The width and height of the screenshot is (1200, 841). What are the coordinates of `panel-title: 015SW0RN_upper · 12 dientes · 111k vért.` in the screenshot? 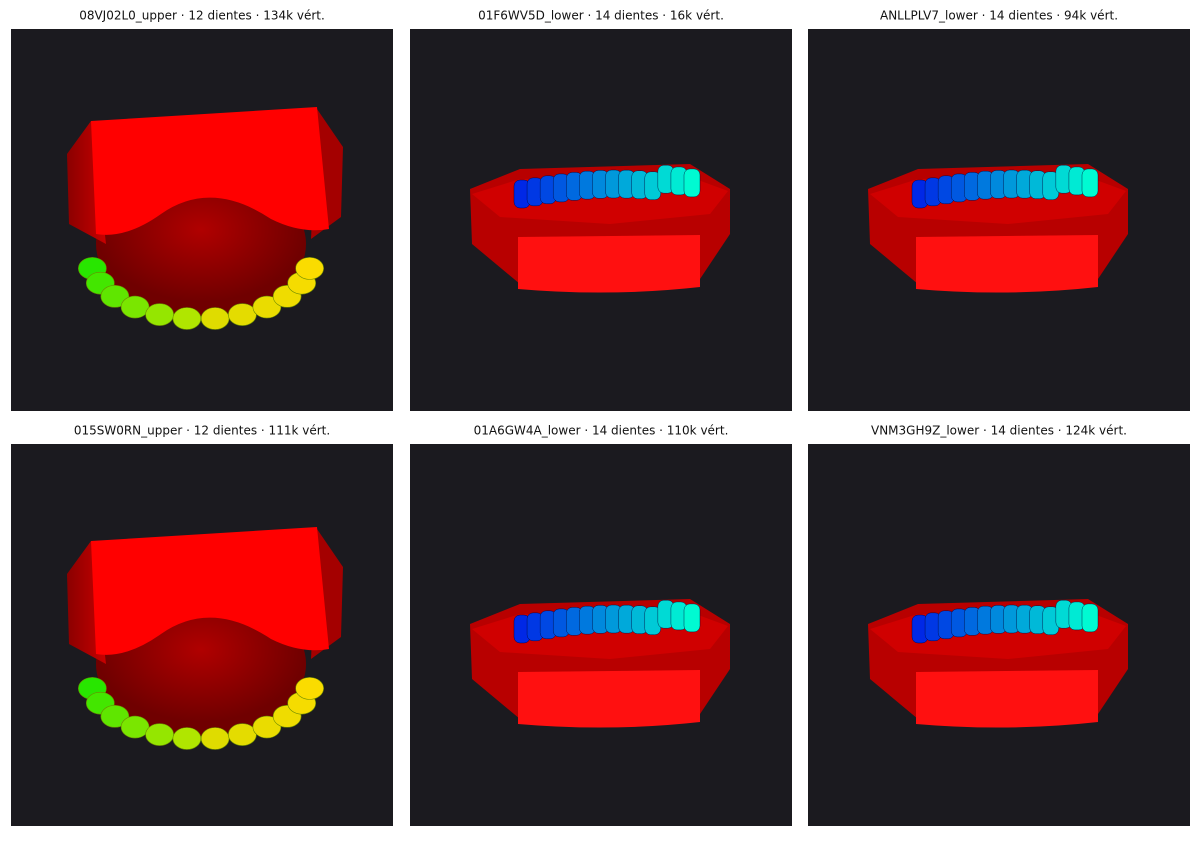 It's located at (202, 431).